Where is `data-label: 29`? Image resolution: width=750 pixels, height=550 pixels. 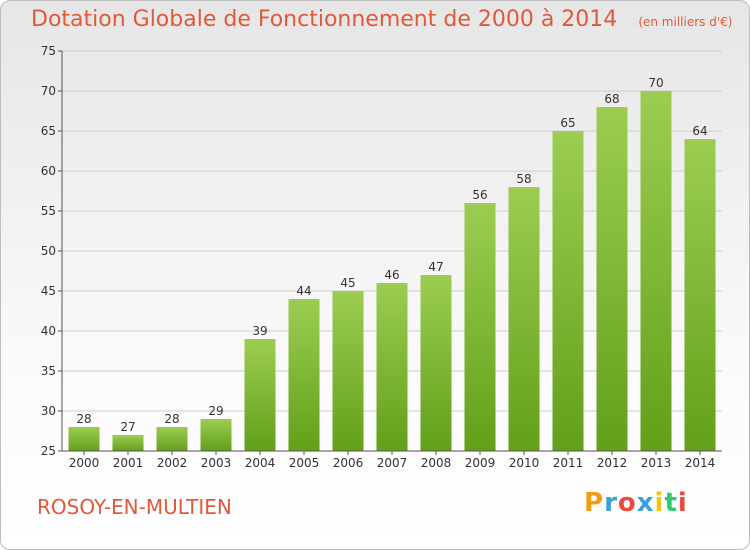
data-label: 29 is located at coordinates (215, 411).